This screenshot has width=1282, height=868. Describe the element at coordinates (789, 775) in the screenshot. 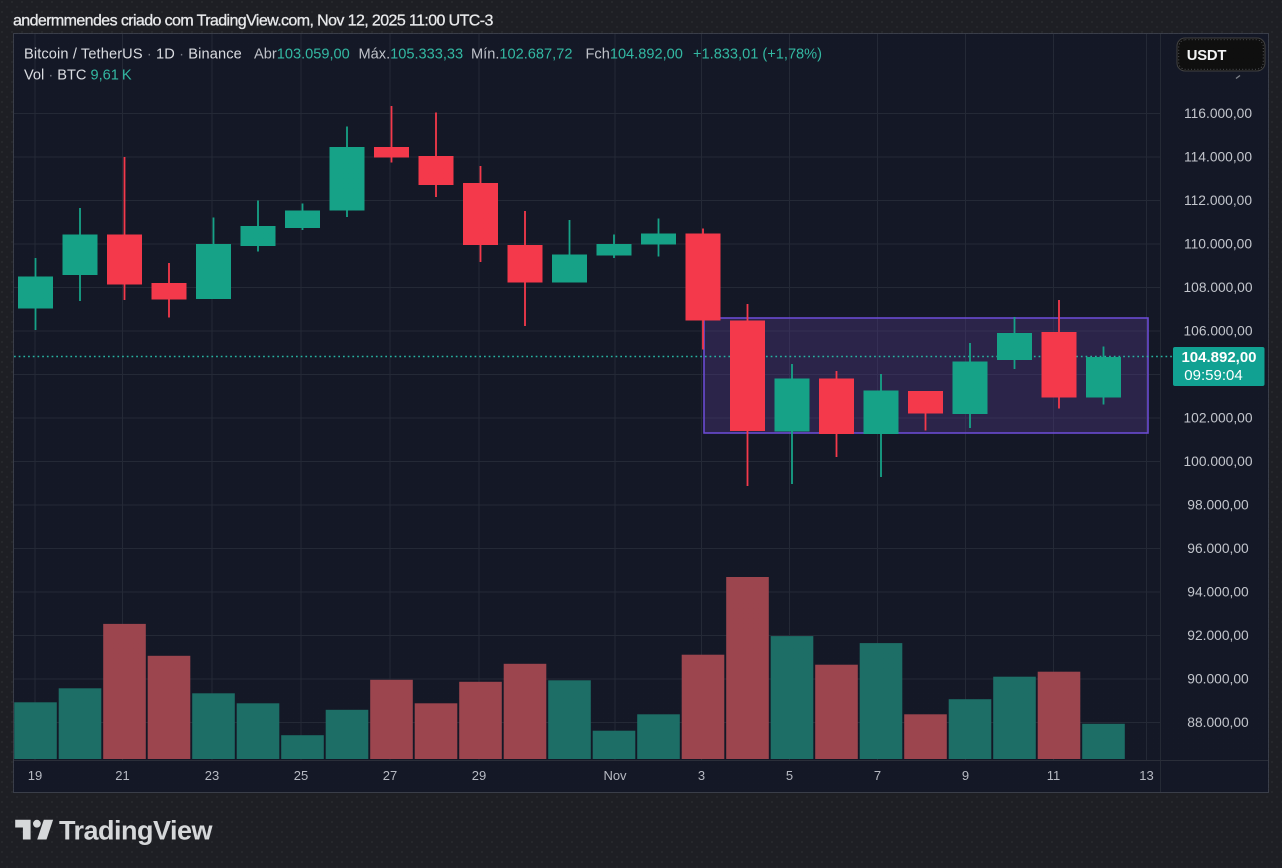

I see `svg-text: 5` at that location.